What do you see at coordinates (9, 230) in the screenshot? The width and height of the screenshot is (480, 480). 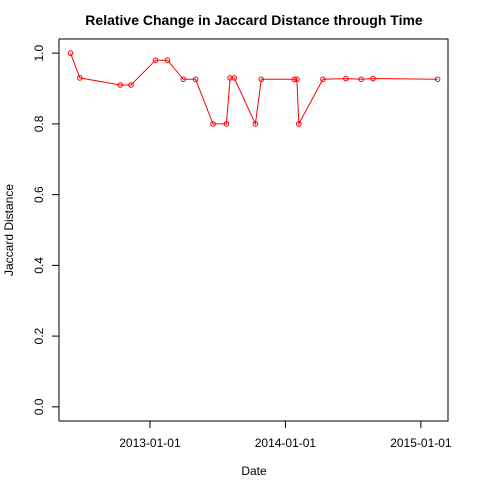 I see `y-axis-label: Jaccard Distance` at bounding box center [9, 230].